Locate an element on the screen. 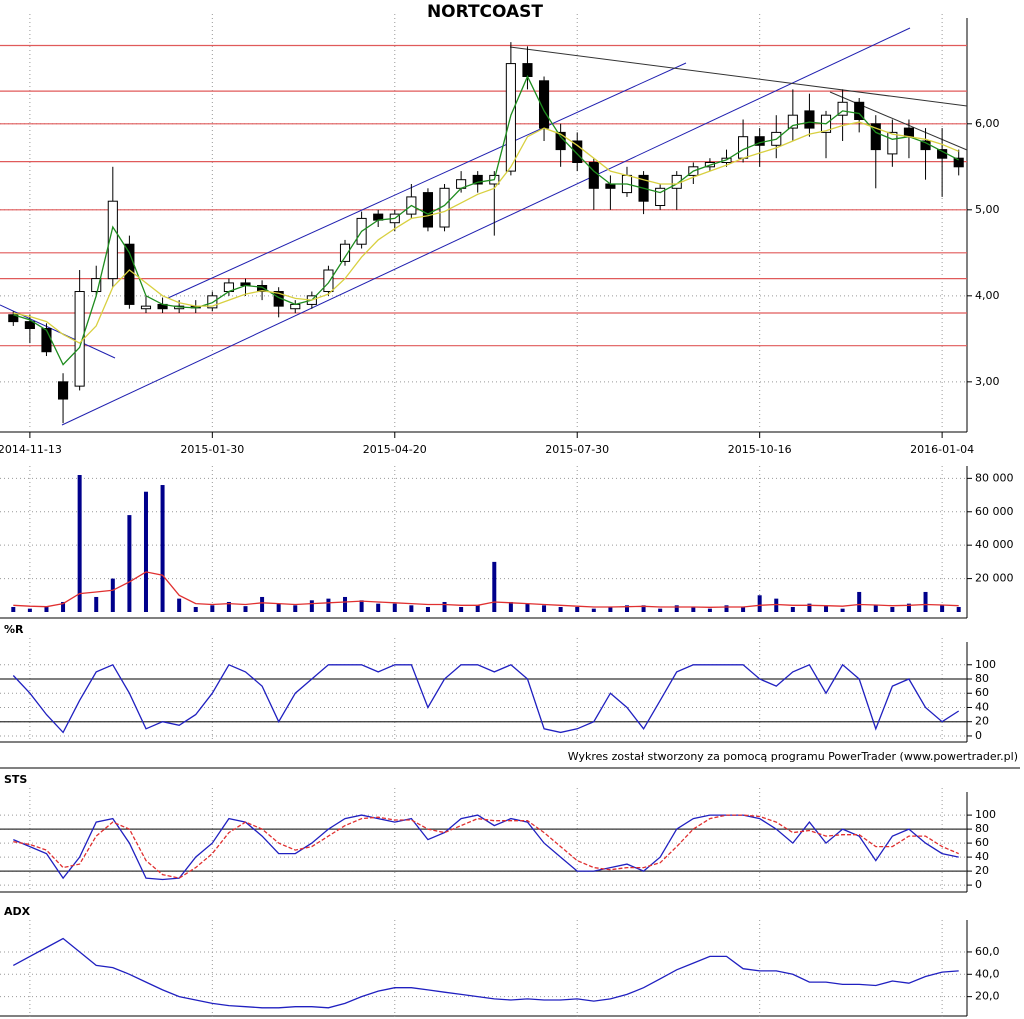 The width and height of the screenshot is (1024, 1019). panel-title: %R is located at coordinates (14, 629).